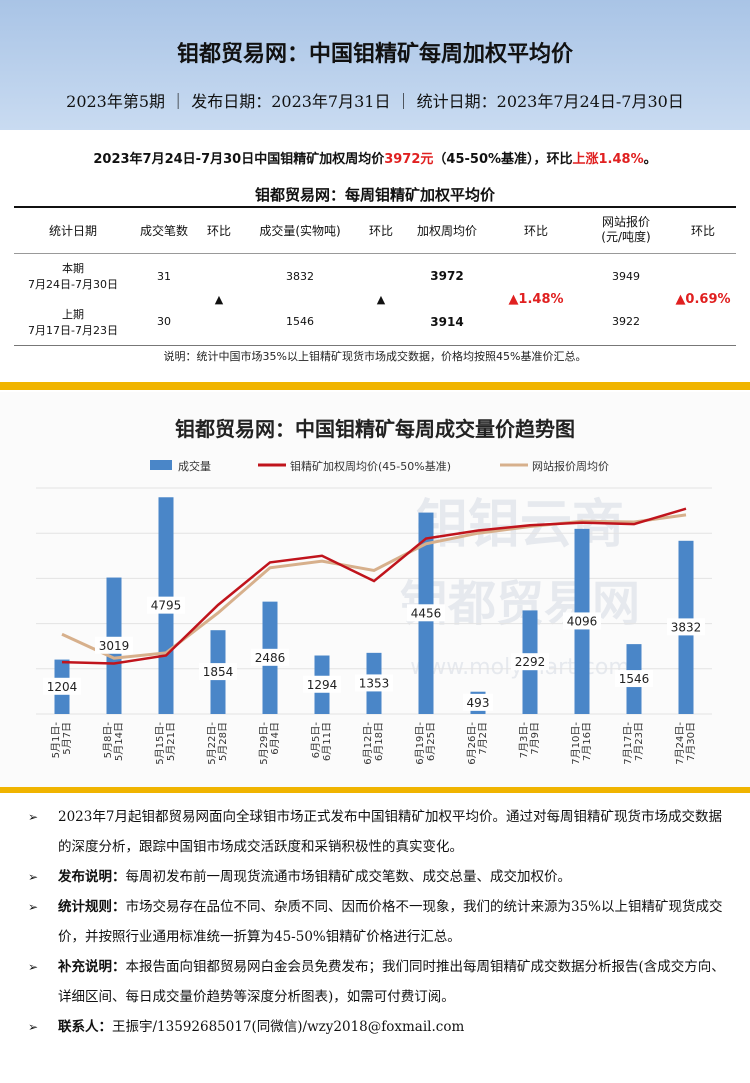 This screenshot has height=1083, width=750. I want to click on header-count-change: 环比, so click(219, 230).